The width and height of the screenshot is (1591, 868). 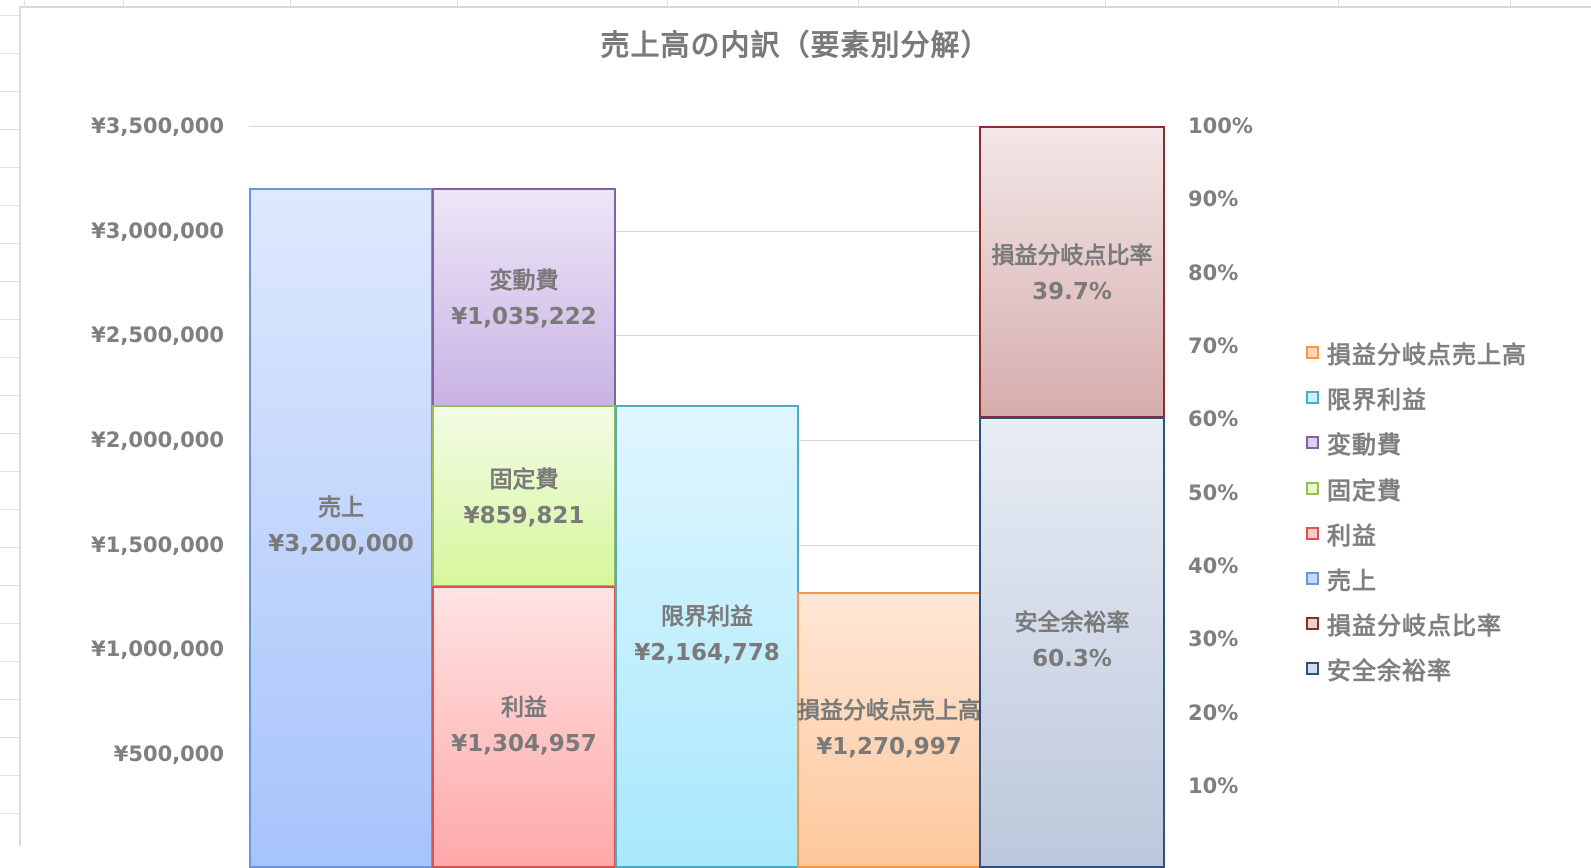 I want to click on bar-label-variable-cost: 変動費 ¥1,035,222, so click(x=524, y=299).